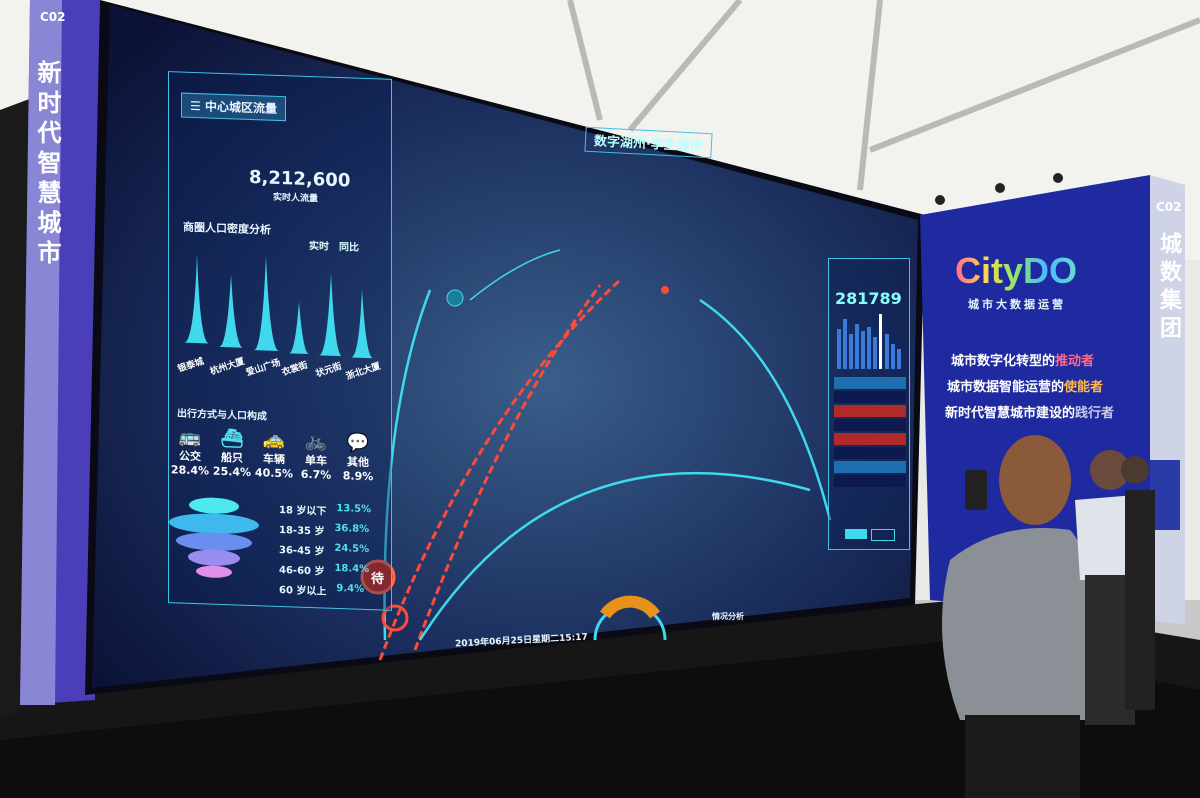 The width and height of the screenshot is (1200, 798). I want to click on density-legend: 实时 同比, so click(334, 245).